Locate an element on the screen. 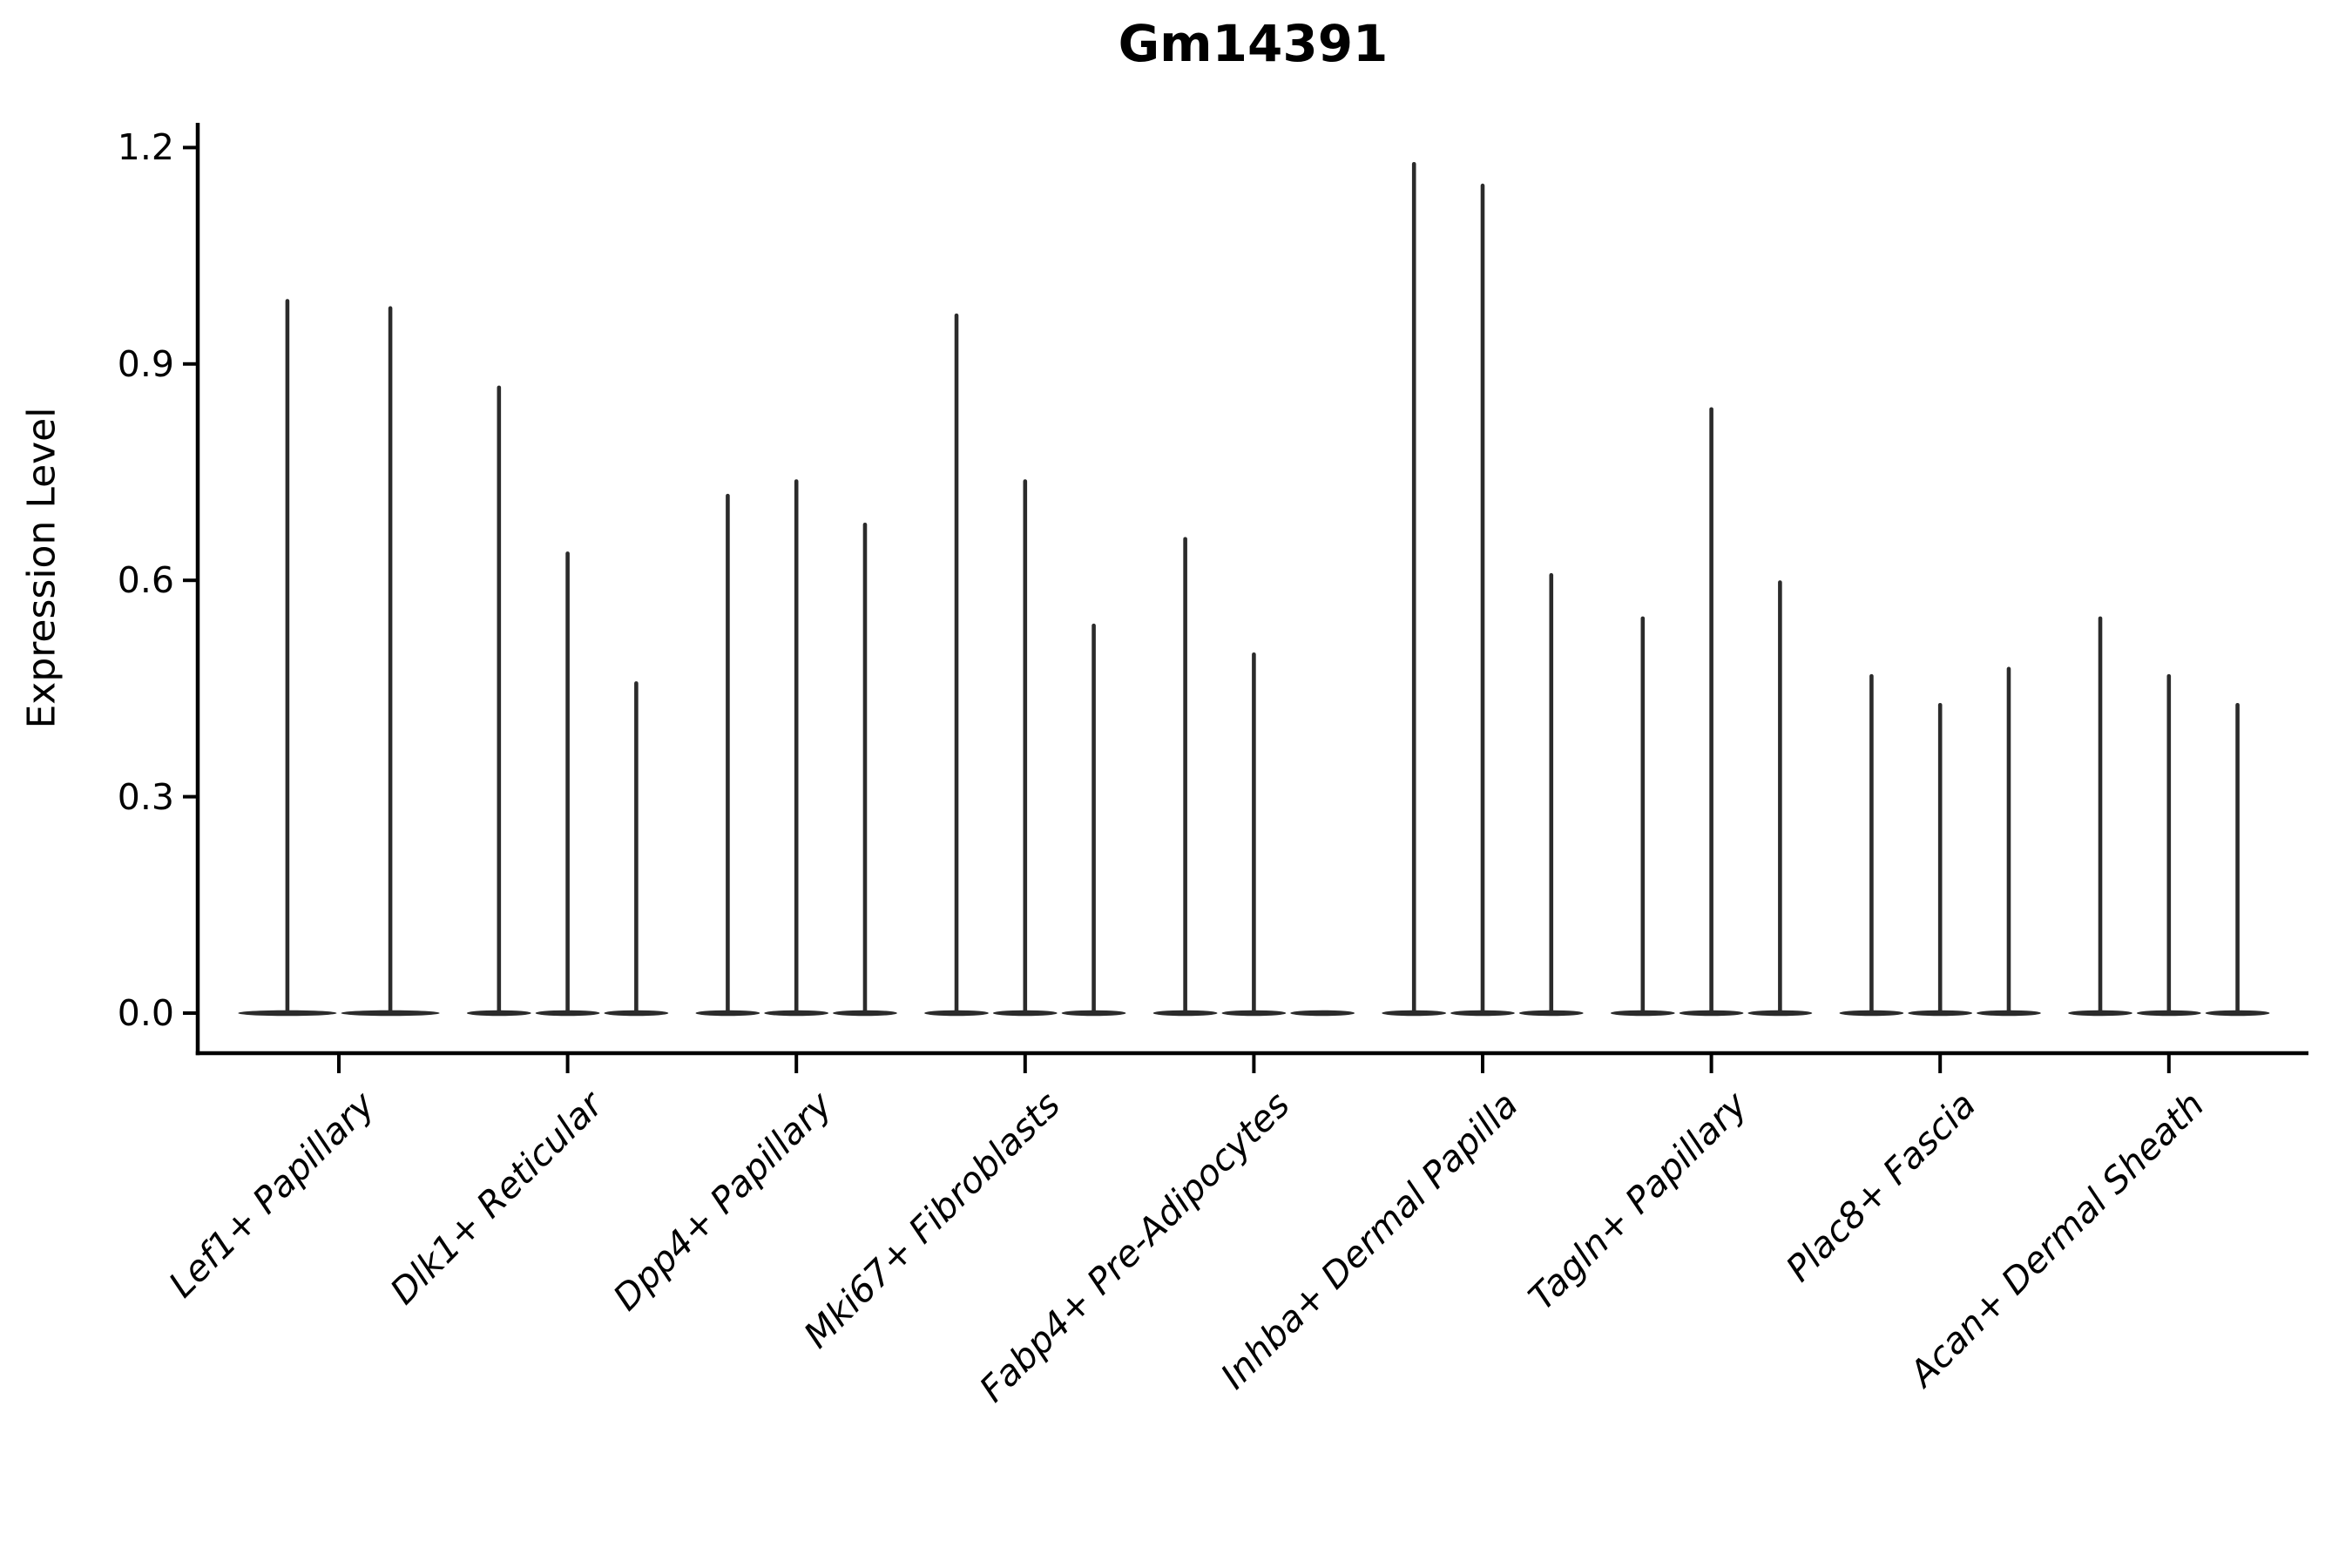 The image size is (2352, 1568). y-tick-label: 0.6 is located at coordinates (145, 580).